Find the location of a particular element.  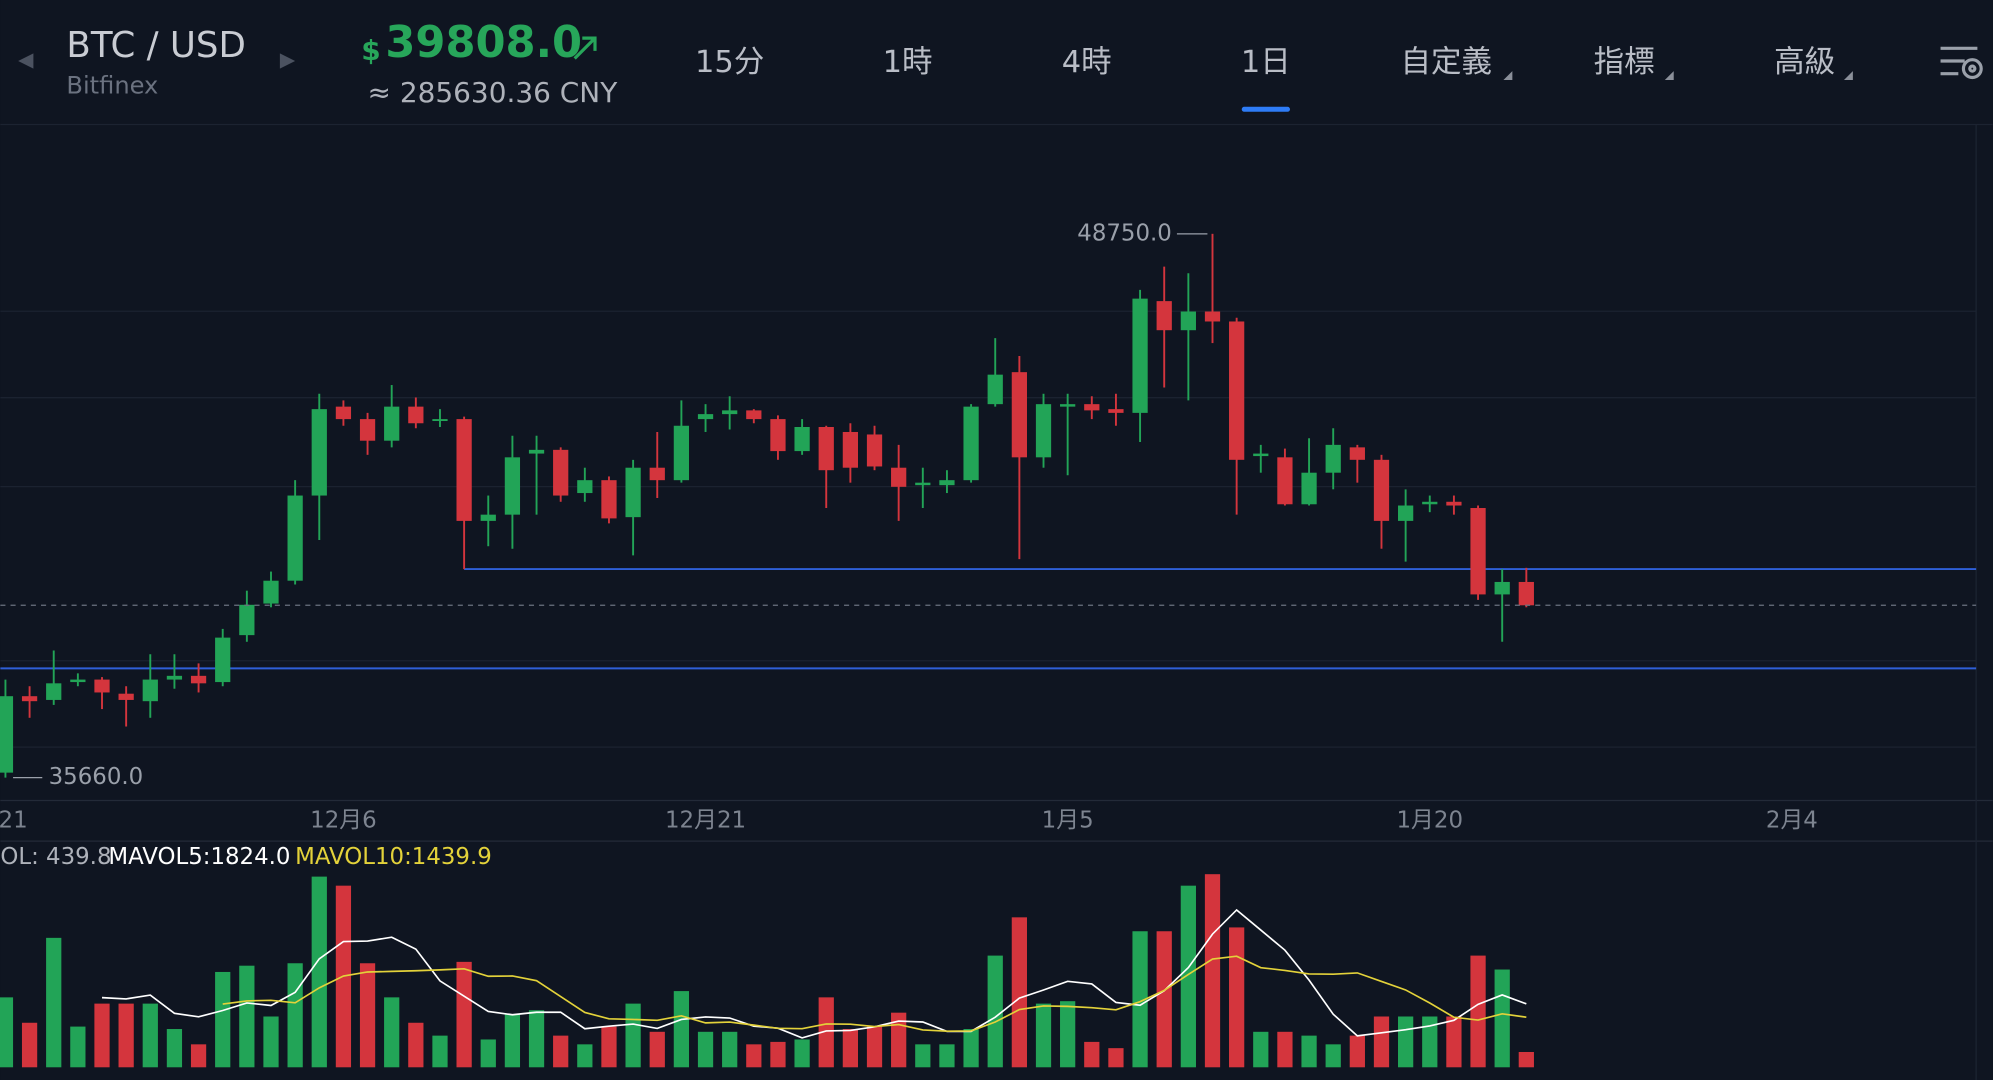

x-tick-label: 12月6 is located at coordinates (343, 820).